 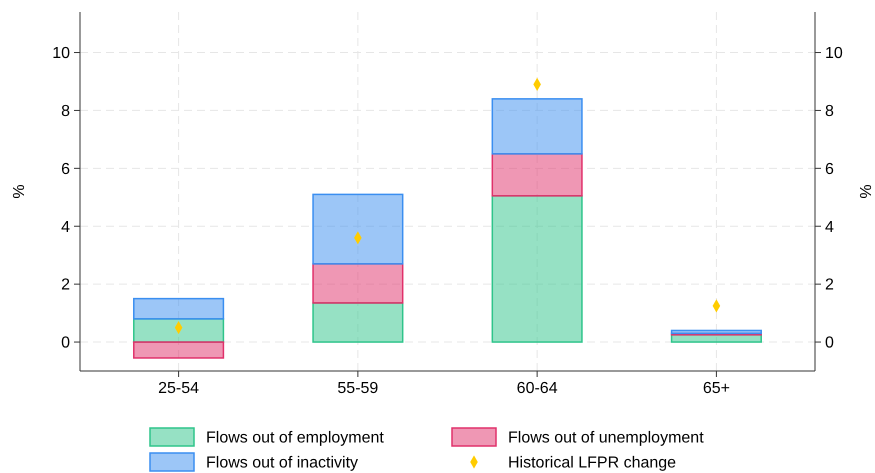 I want to click on y-tick-label: 8, so click(x=65, y=111).